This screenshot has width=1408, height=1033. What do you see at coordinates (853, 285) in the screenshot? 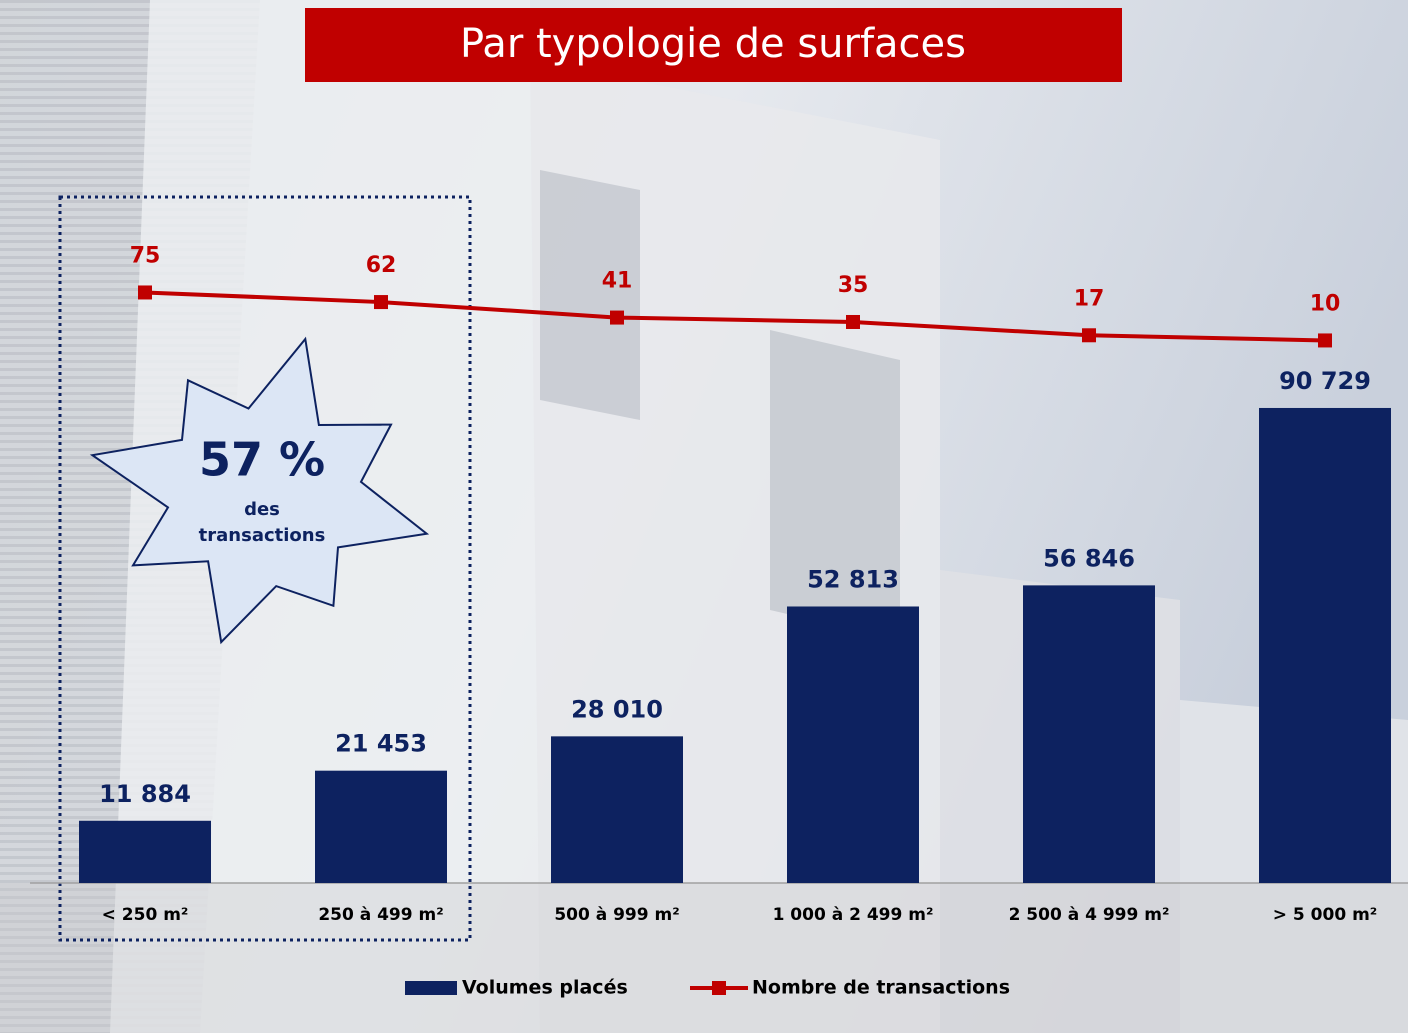
I see `data-label: 35` at bounding box center [853, 285].